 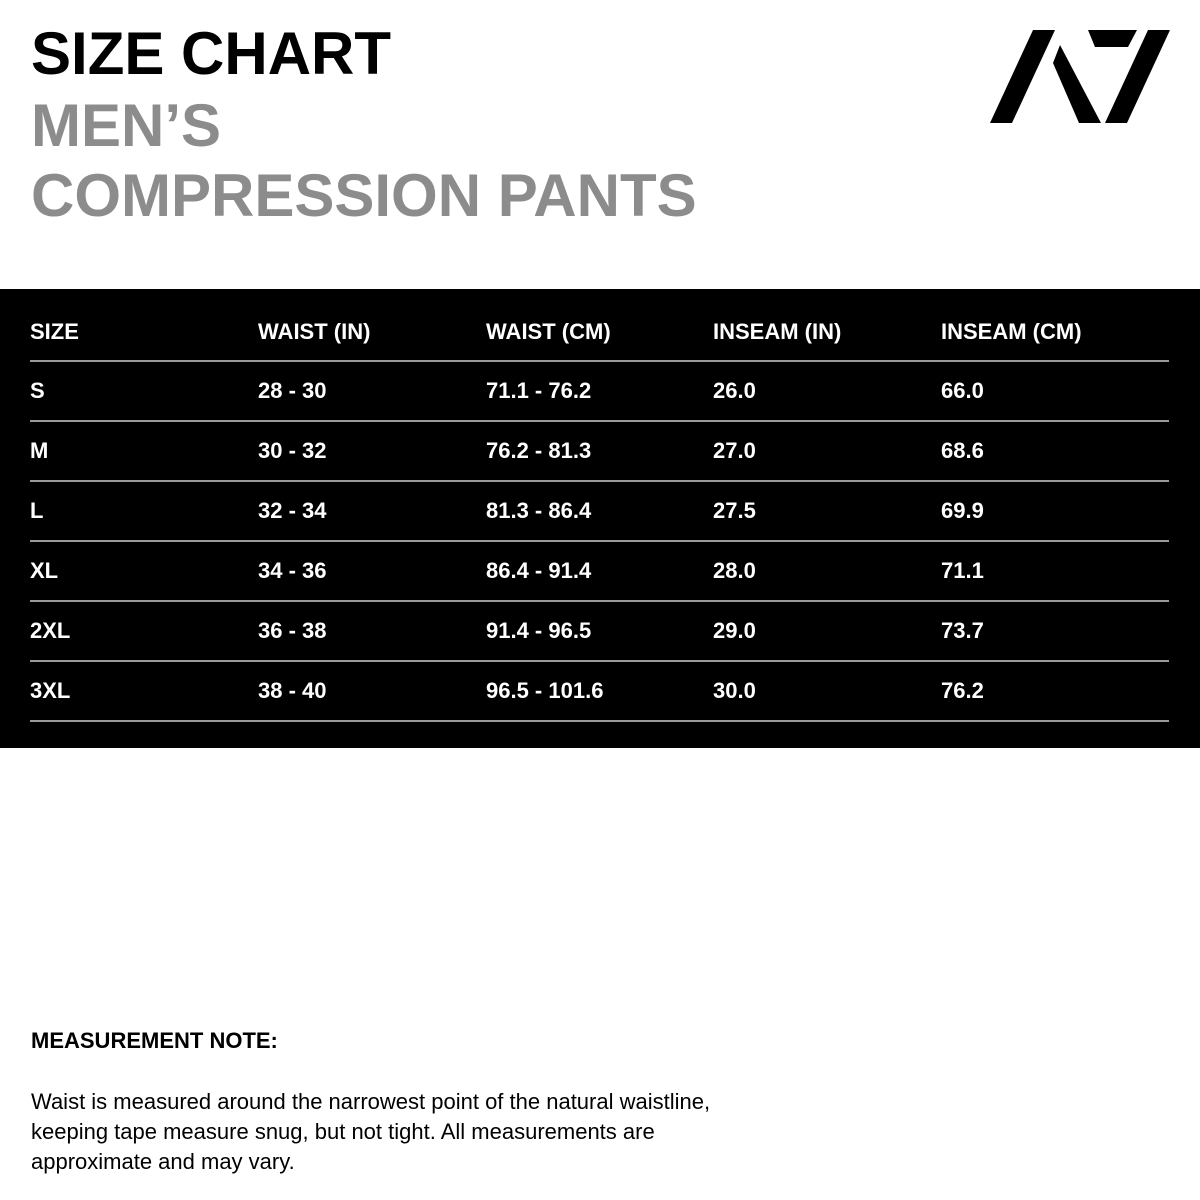 What do you see at coordinates (126, 125) in the screenshot?
I see `subtitle-line1: MEN’S` at bounding box center [126, 125].